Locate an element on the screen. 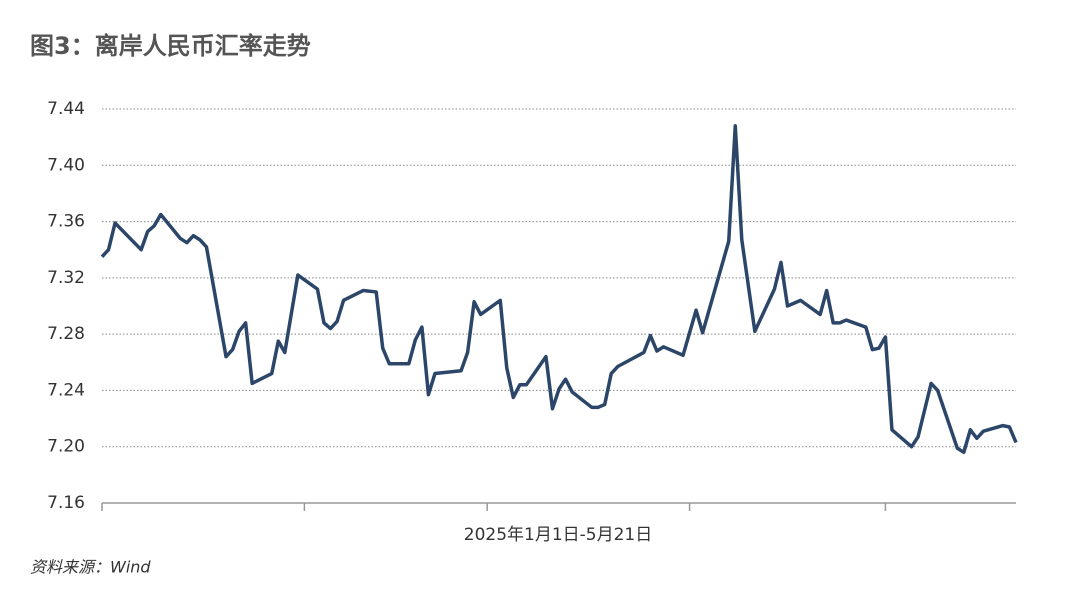  x-axis-label: 2025年1月1日-5月21日 is located at coordinates (558, 535).